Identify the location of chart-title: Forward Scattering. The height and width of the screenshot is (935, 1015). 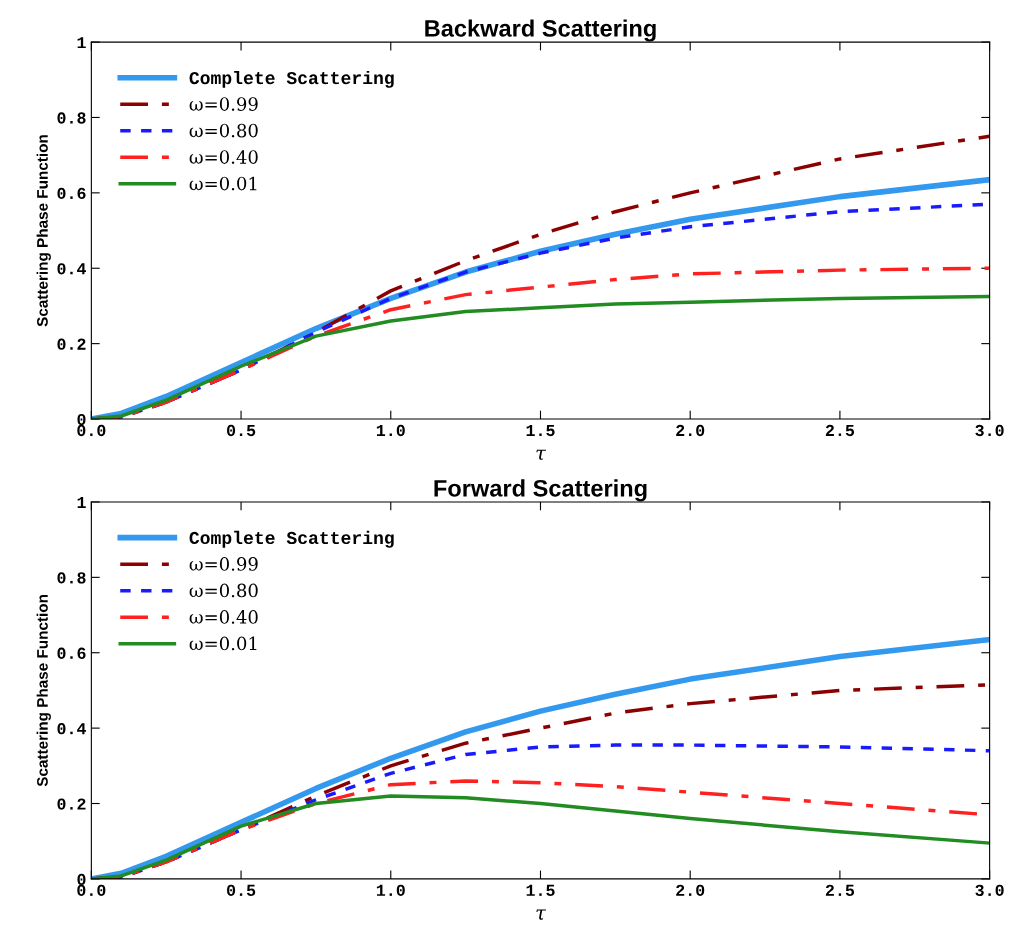
(540, 490).